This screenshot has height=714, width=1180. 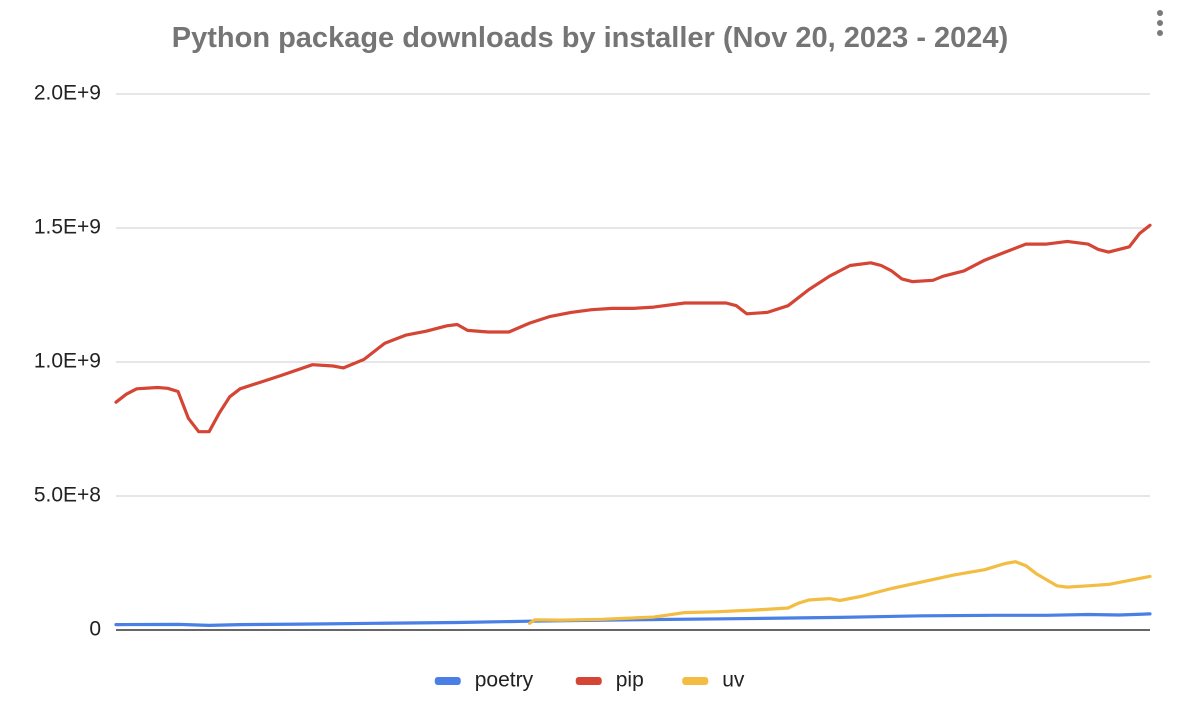 What do you see at coordinates (733, 680) in the screenshot?
I see `legend-label-uv: uv` at bounding box center [733, 680].